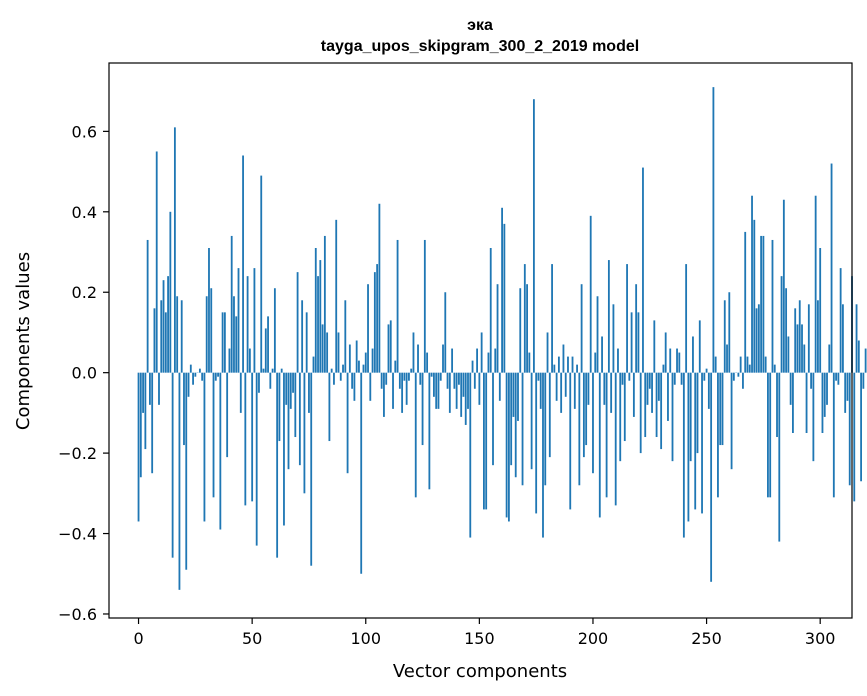  I want to click on x-axis-ticks: 0 50 100 150 200 250 300, so click(484, 633).